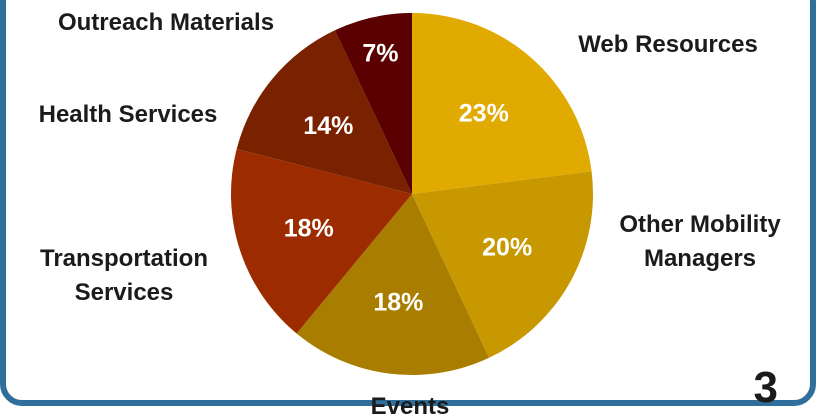  Describe the element at coordinates (700, 241) in the screenshot. I see `pie-category-label-other-mobility-managers: Other Mobility Managers` at that location.